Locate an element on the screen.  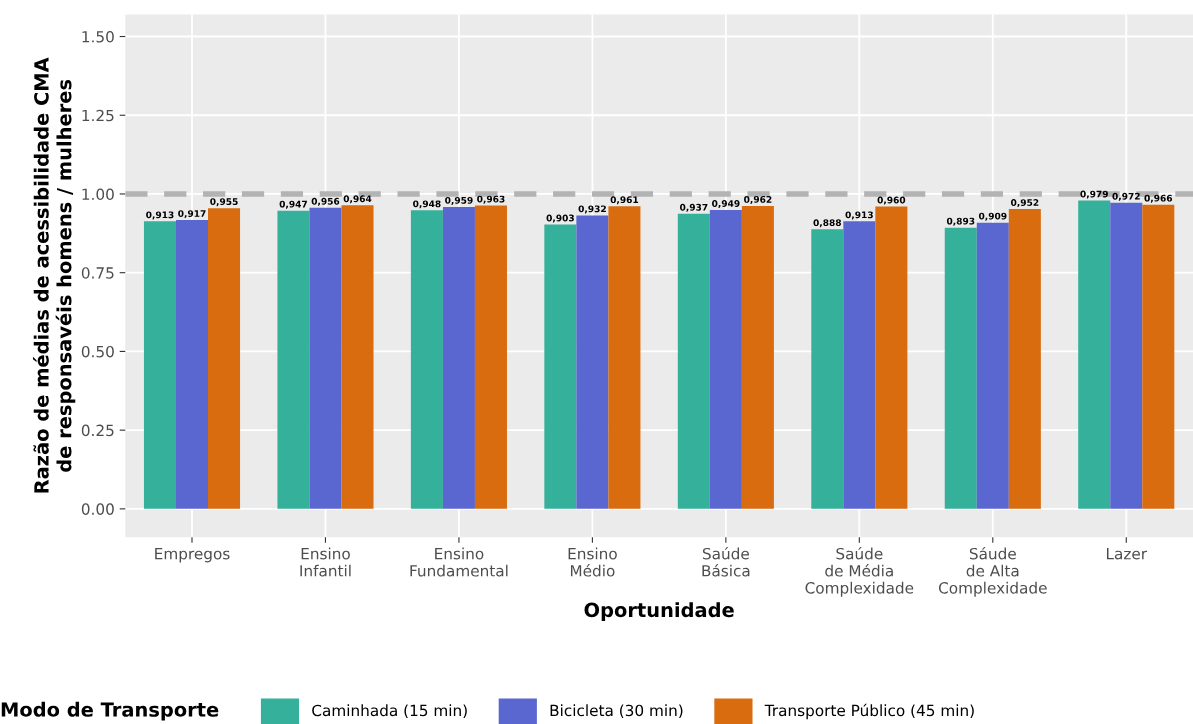
data-label: 0,893 is located at coordinates (960, 221).